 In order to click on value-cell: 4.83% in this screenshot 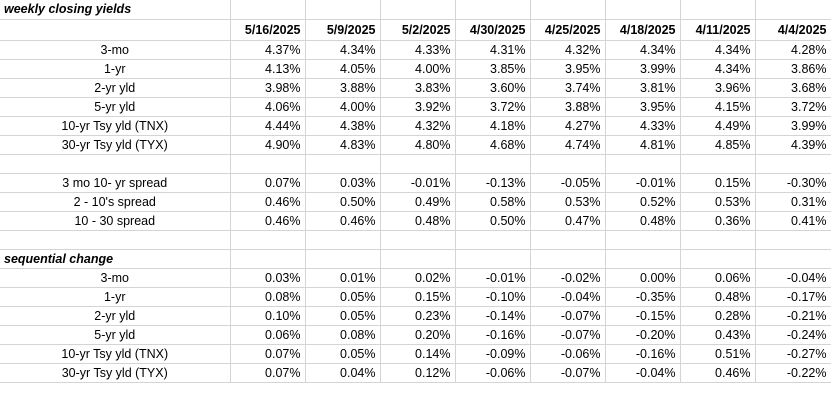, I will do `click(343, 145)`.